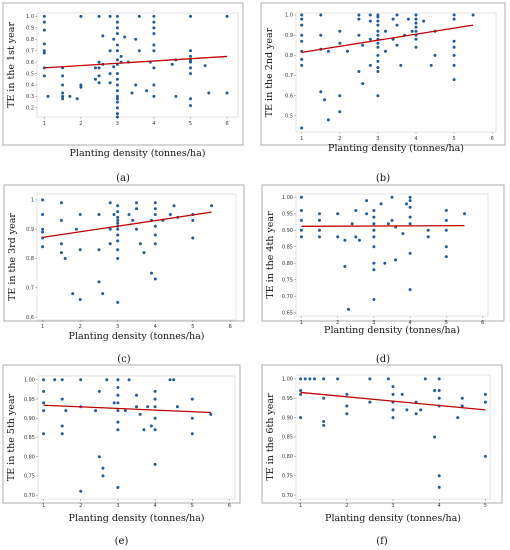 The width and height of the screenshot is (510, 550). Describe the element at coordinates (289, 117) in the screenshot. I see `y-tick-label: 0.5` at that location.